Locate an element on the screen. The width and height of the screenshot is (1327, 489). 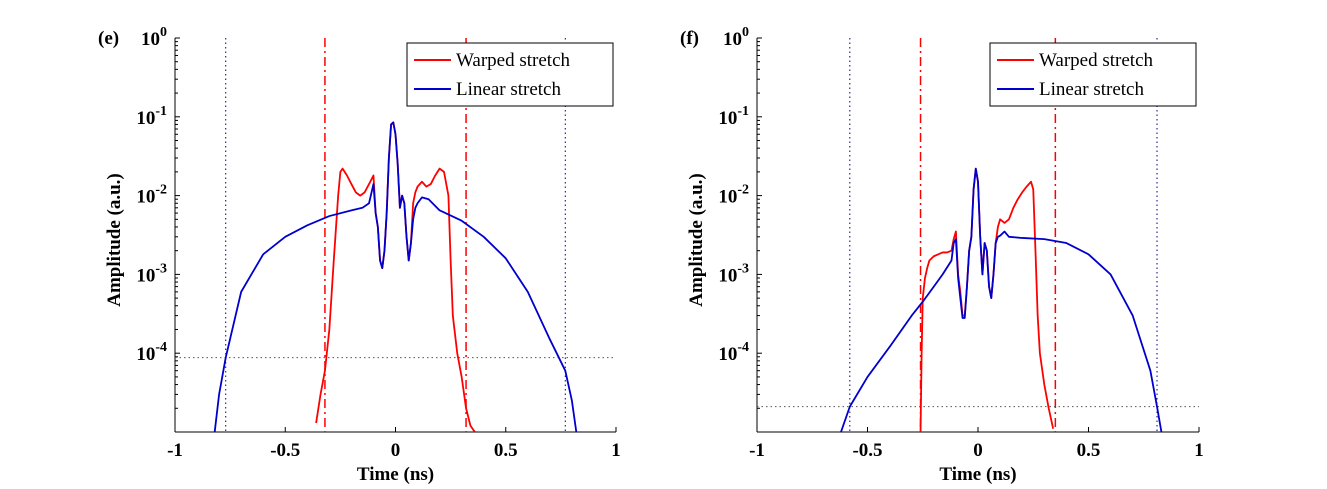
panel-label: (f) is located at coordinates (689, 38).